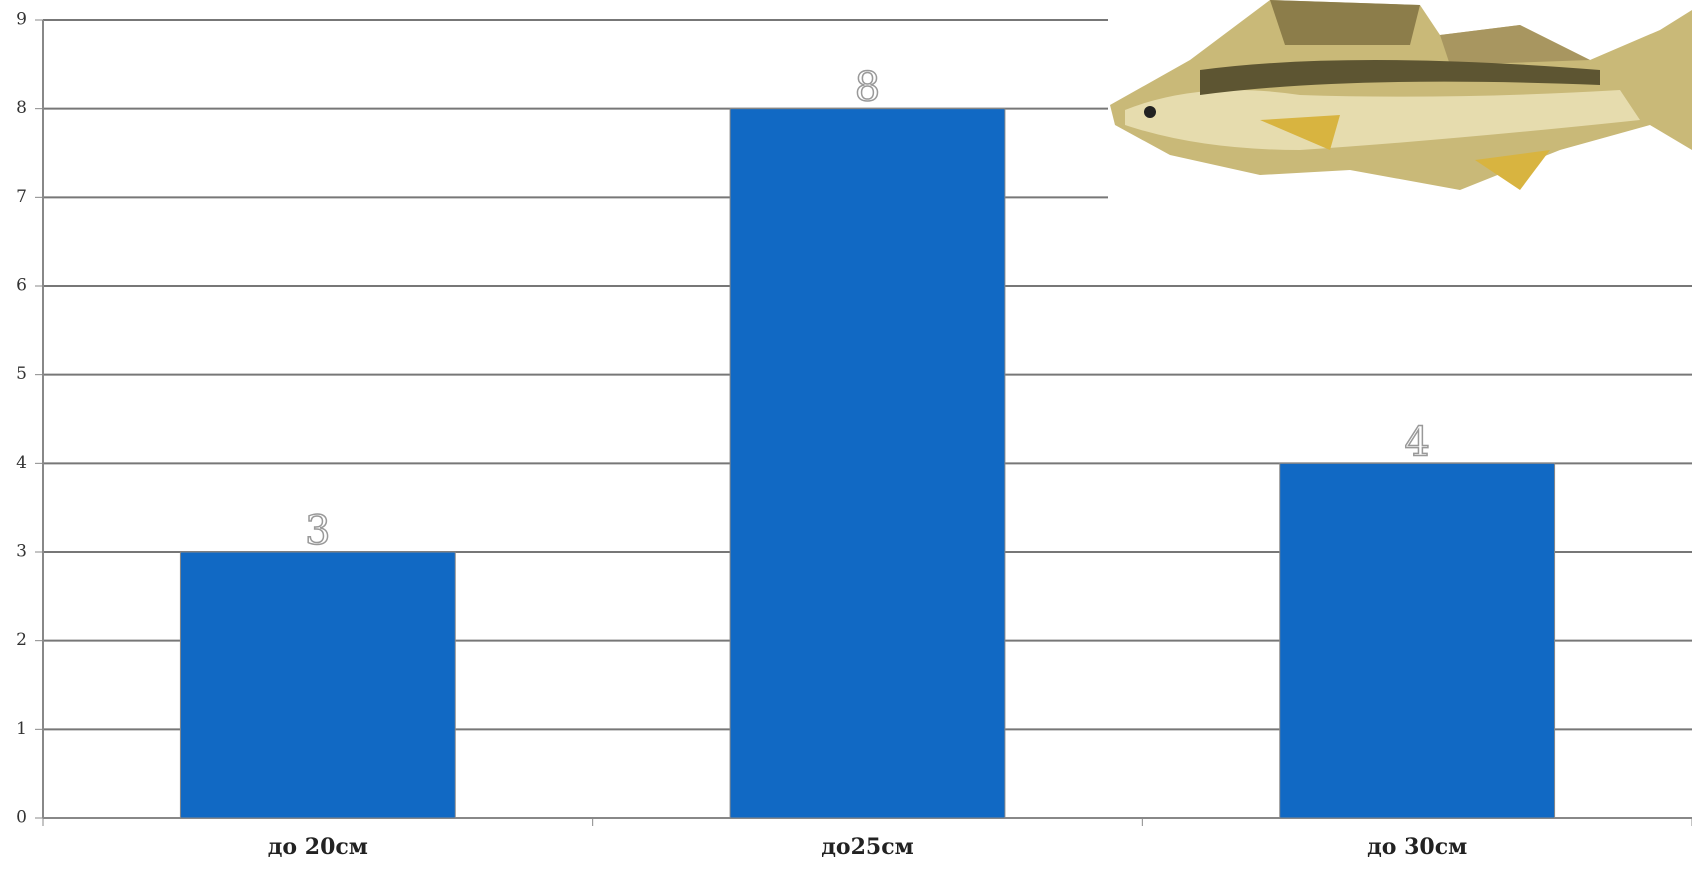  Describe the element at coordinates (867, 88) in the screenshot. I see `value-label: 8` at that location.